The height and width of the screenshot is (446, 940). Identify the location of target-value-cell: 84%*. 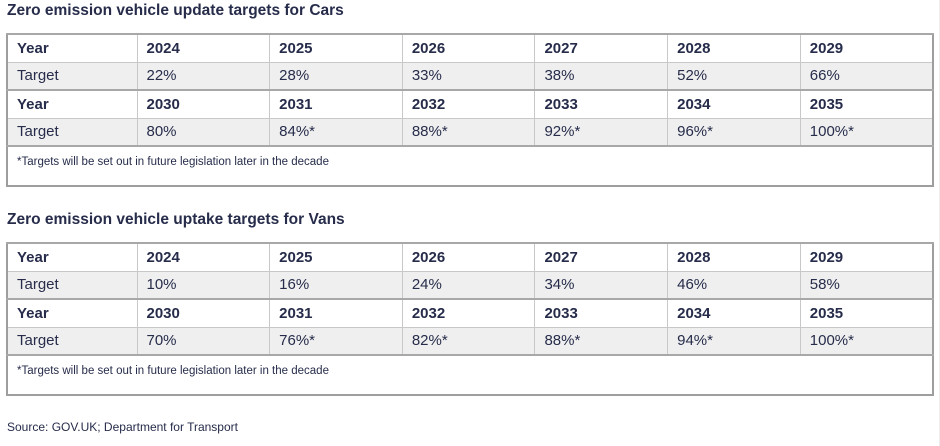
(336, 132).